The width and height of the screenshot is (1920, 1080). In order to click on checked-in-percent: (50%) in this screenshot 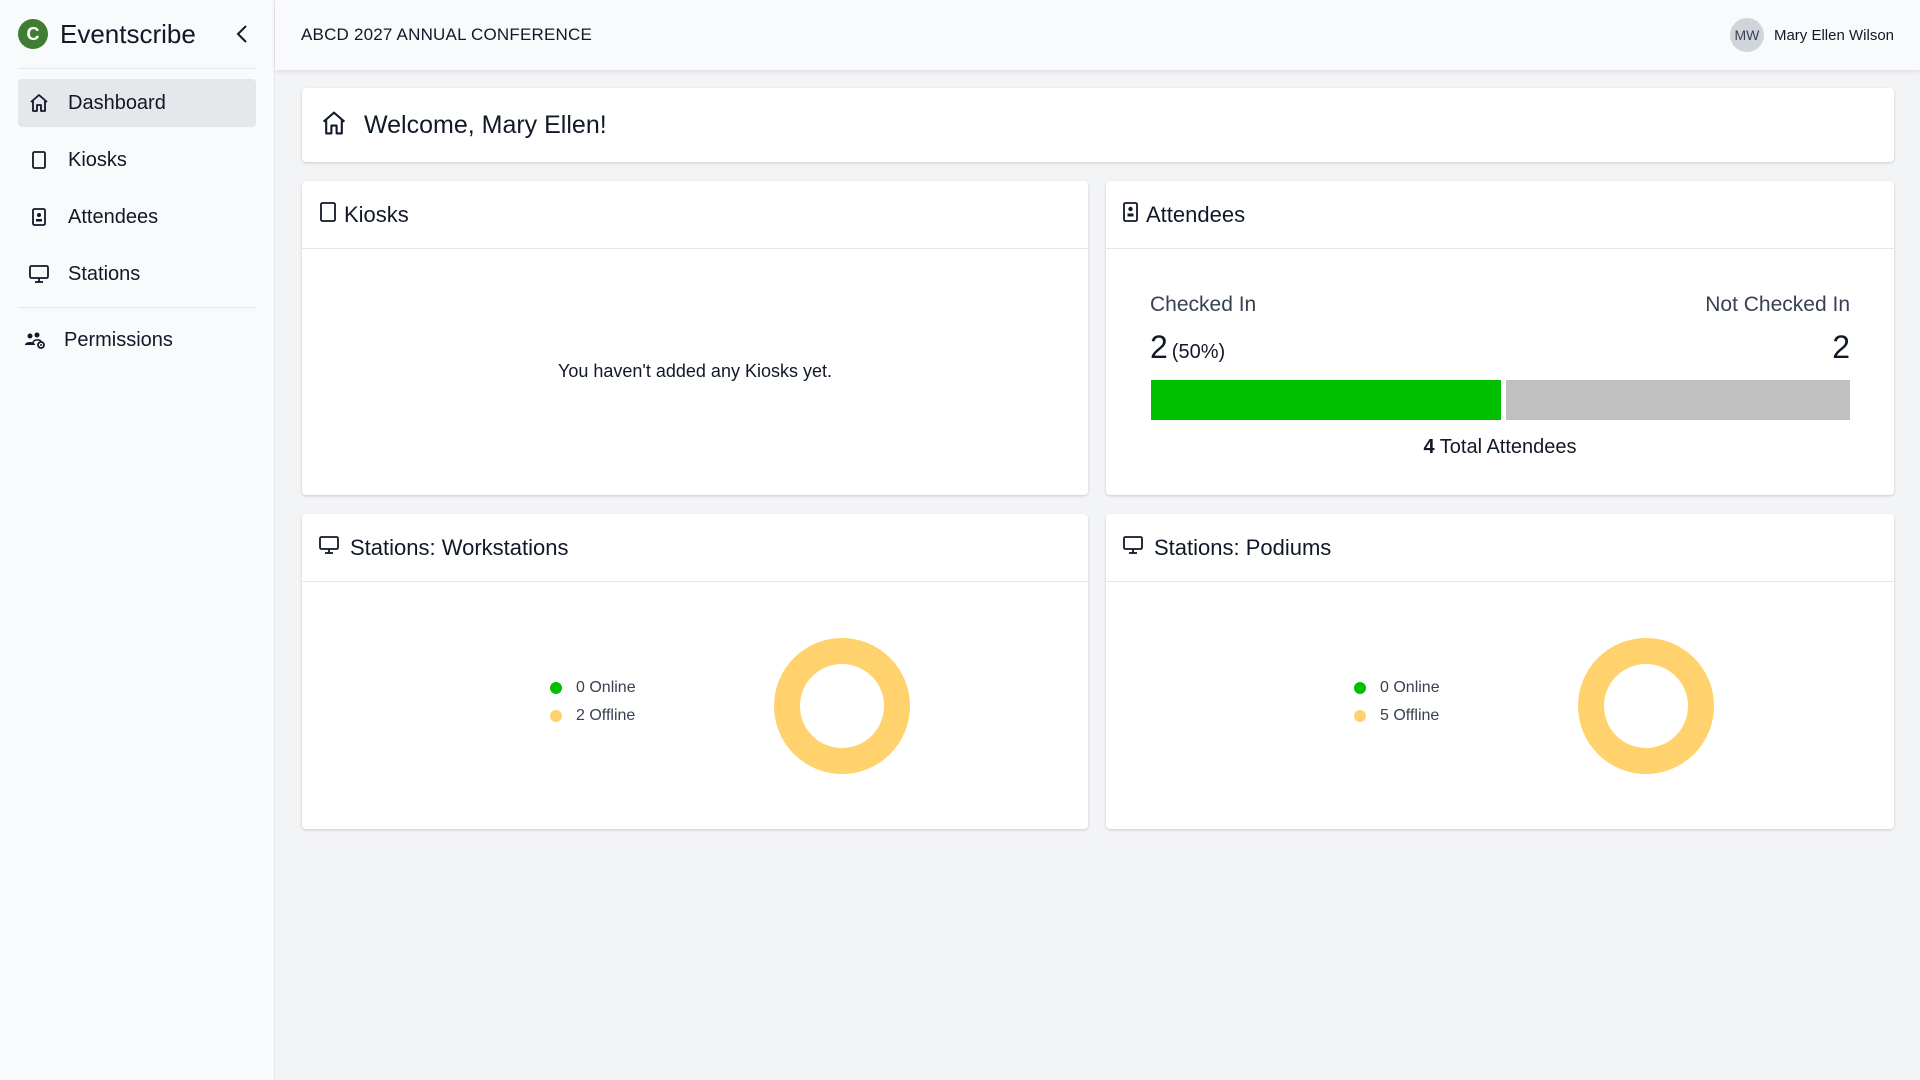, I will do `click(1198, 352)`.